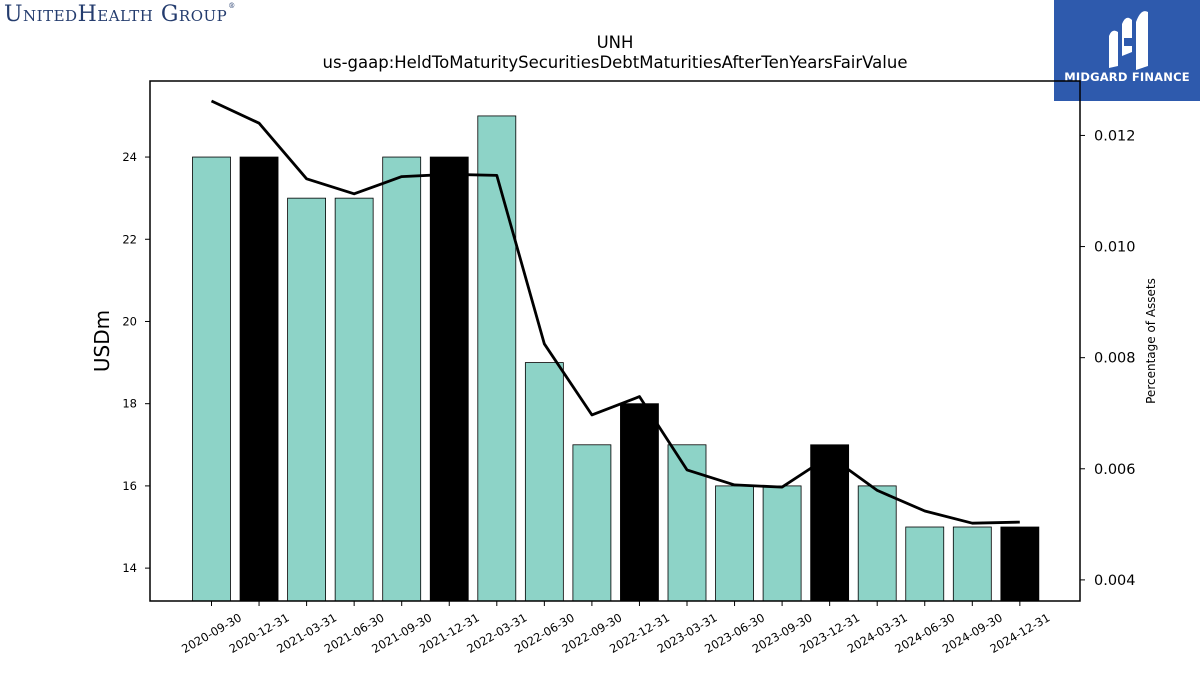  What do you see at coordinates (1115, 470) in the screenshot?
I see `y2-tick-label: 0.006` at bounding box center [1115, 470].